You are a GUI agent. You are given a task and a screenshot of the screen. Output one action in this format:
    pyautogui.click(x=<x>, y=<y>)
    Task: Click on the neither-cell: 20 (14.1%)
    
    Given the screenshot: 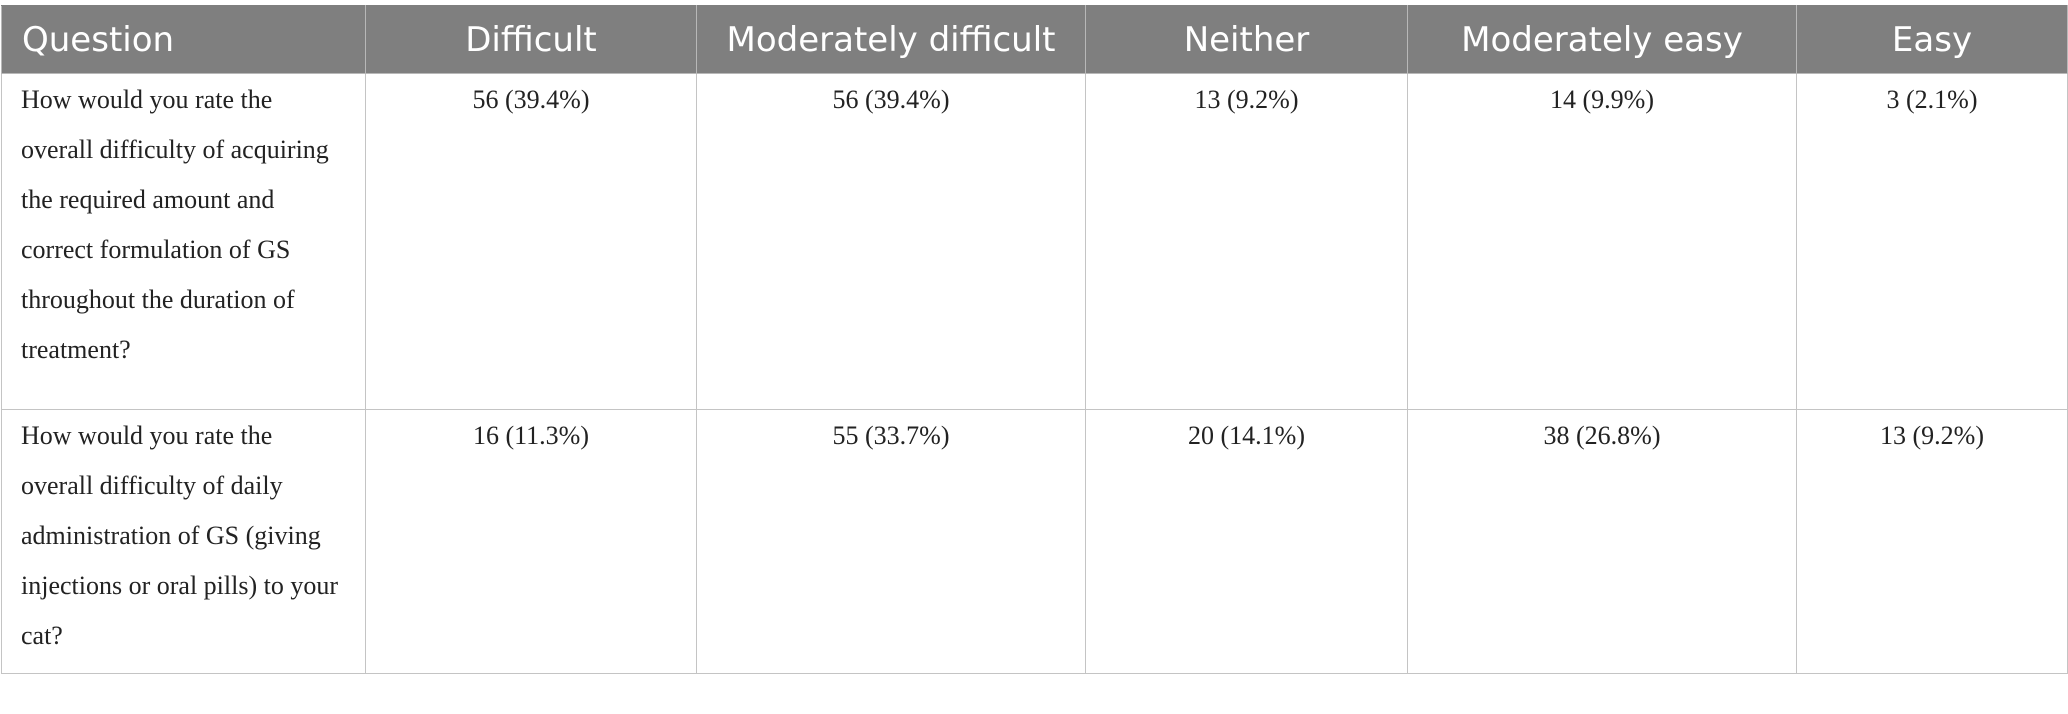 What is the action you would take?
    pyautogui.click(x=1246, y=541)
    